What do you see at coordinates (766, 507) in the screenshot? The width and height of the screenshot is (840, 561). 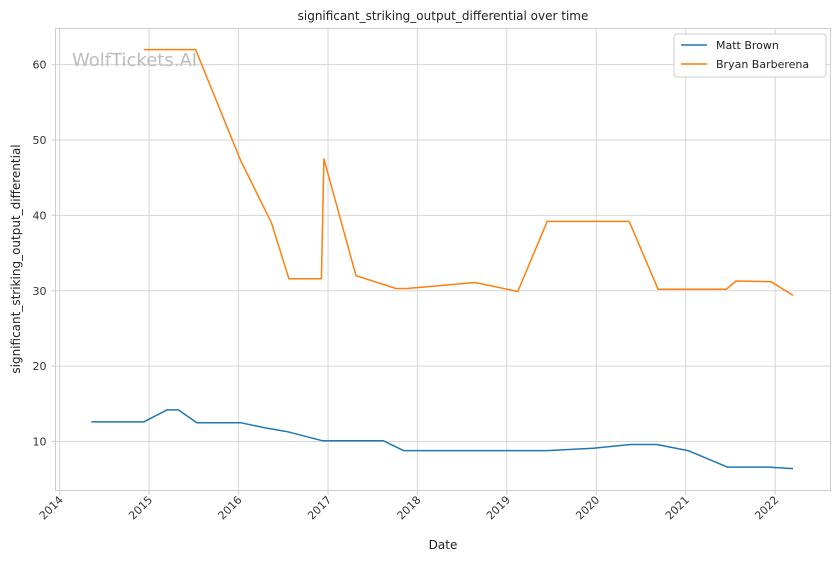 I see `x-tick-label: 2022` at bounding box center [766, 507].